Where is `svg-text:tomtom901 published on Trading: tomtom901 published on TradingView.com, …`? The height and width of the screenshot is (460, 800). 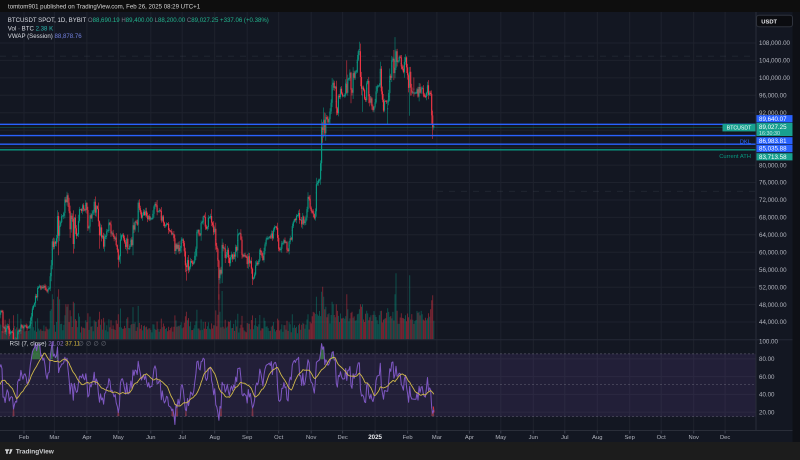
svg-text:tomtom901 published on Trading: tomtom901 published on TradingView.com, … is located at coordinates (104, 7).